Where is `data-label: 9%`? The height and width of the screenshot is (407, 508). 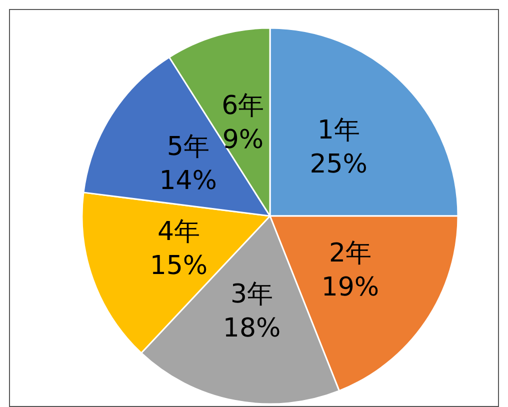 data-label: 9% is located at coordinates (243, 139).